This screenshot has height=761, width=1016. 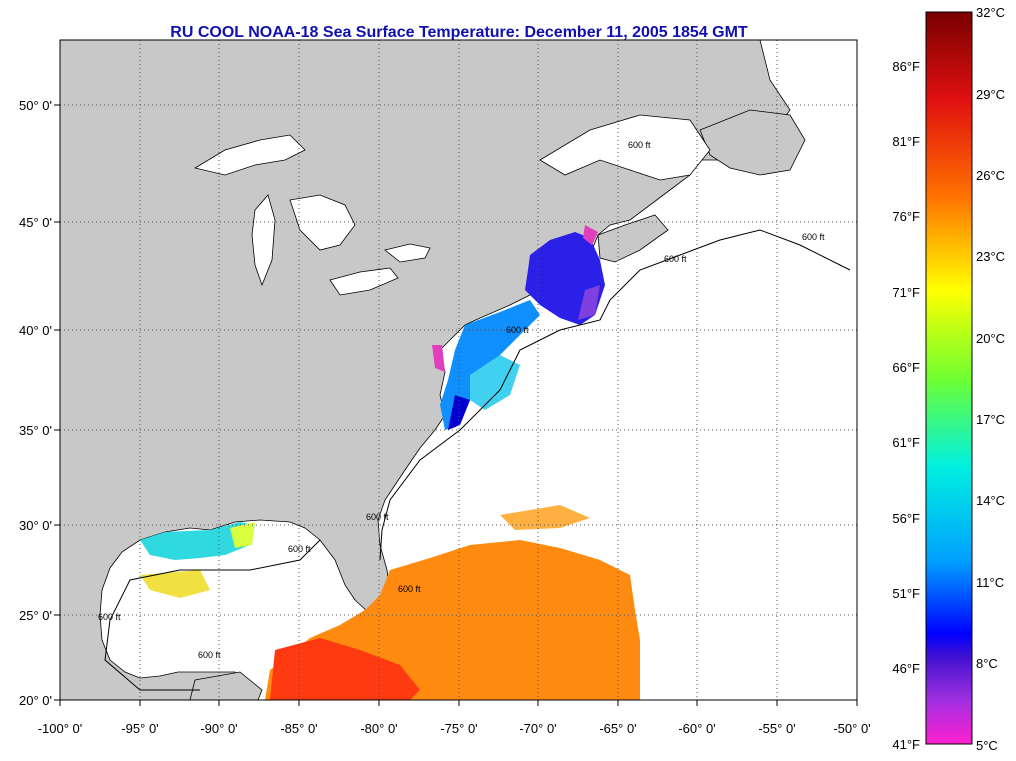 What do you see at coordinates (226, 685) in the screenshot?
I see `yucatan` at bounding box center [226, 685].